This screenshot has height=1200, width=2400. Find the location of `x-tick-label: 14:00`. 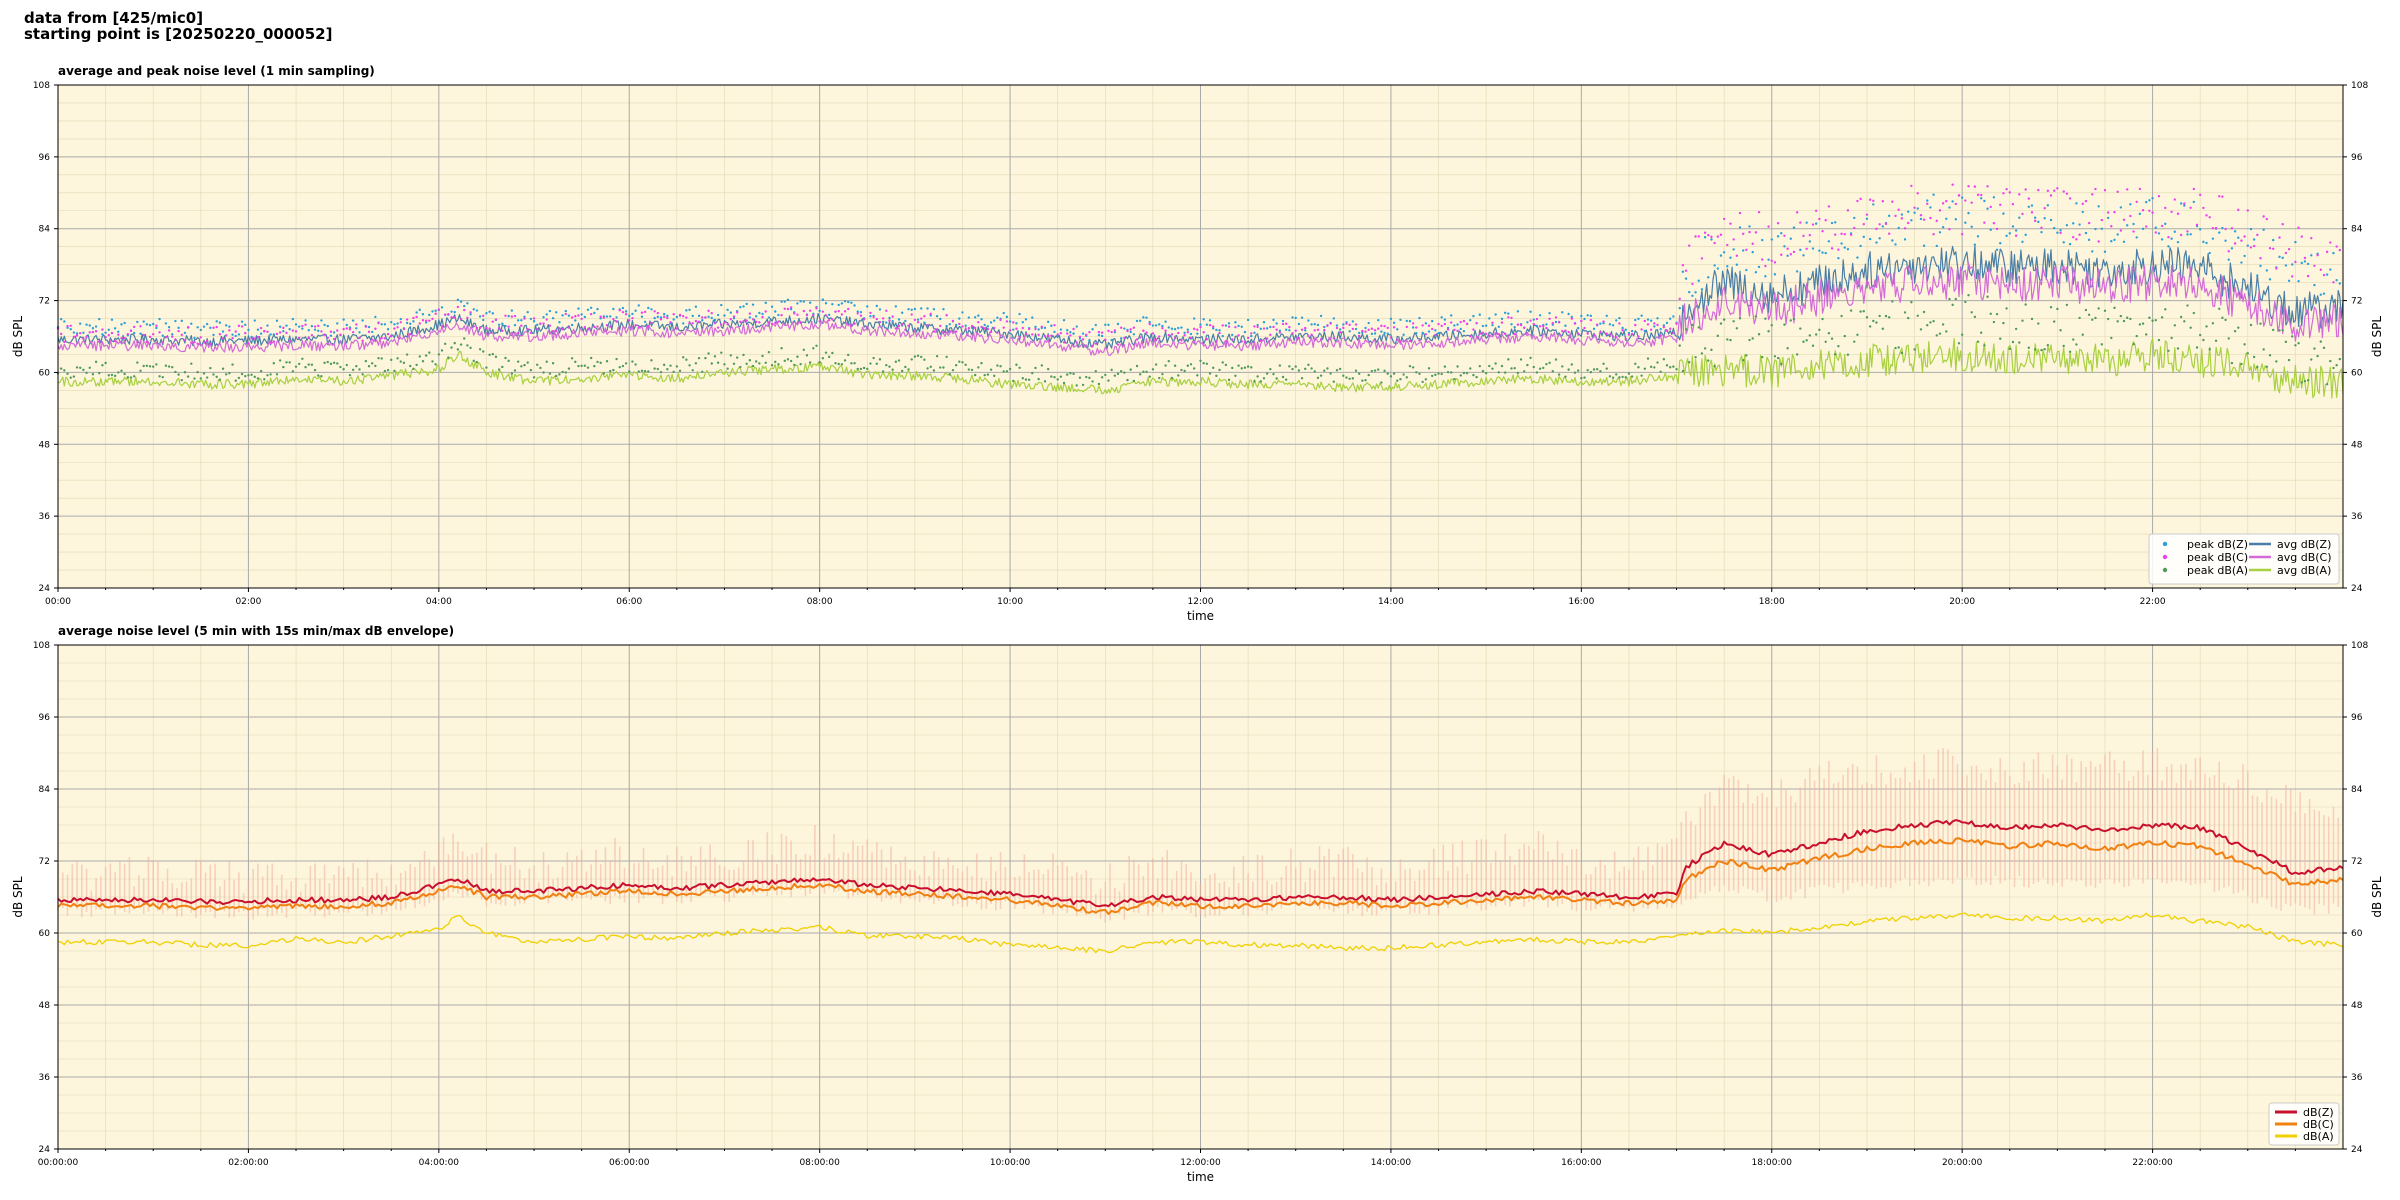

x-tick-label: 14:00 is located at coordinates (1391, 602).